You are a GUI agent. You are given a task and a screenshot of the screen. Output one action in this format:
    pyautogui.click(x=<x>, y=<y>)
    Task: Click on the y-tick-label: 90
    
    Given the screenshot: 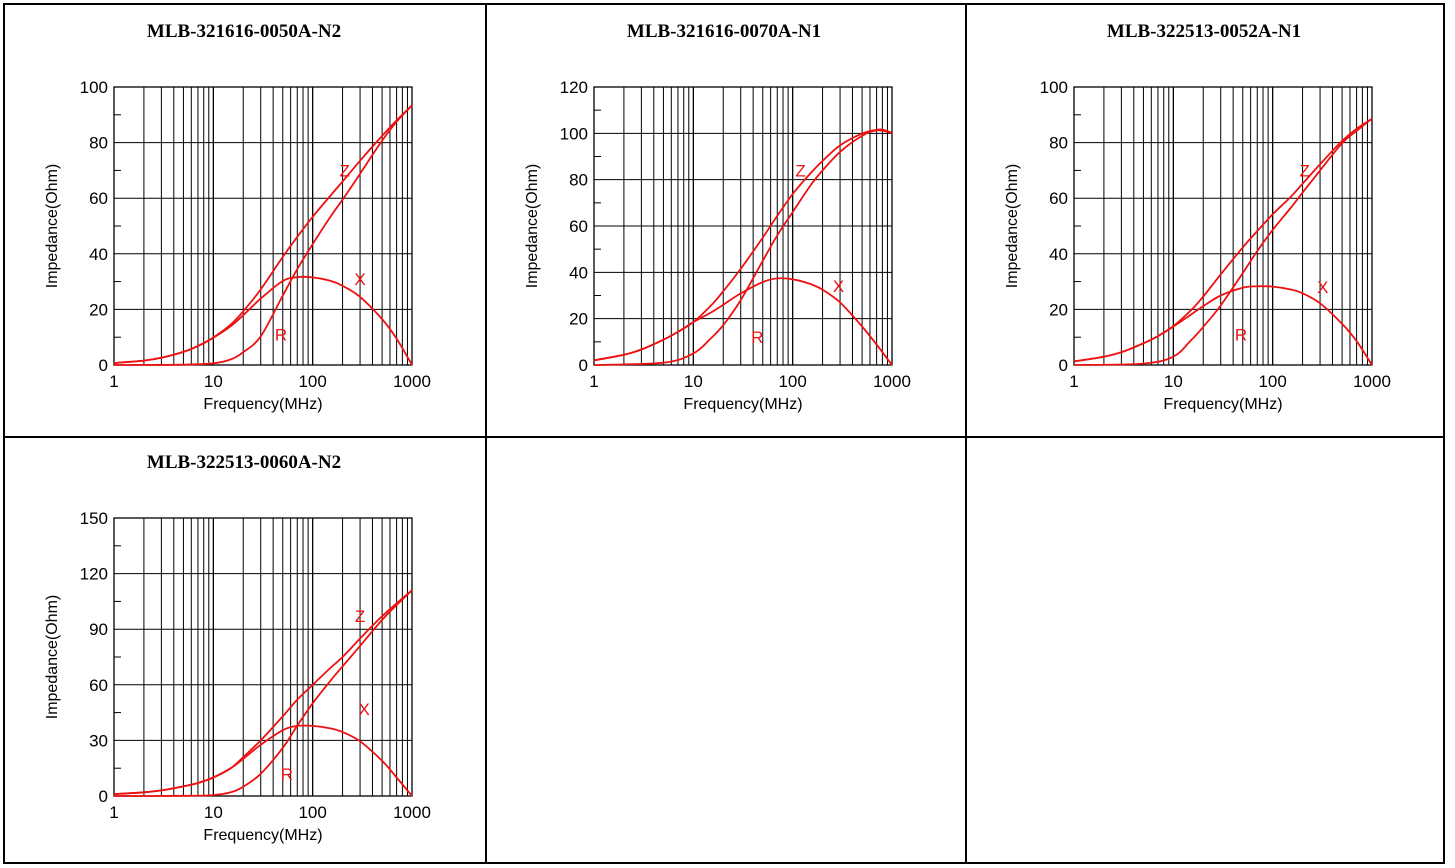 What is the action you would take?
    pyautogui.click(x=98, y=629)
    